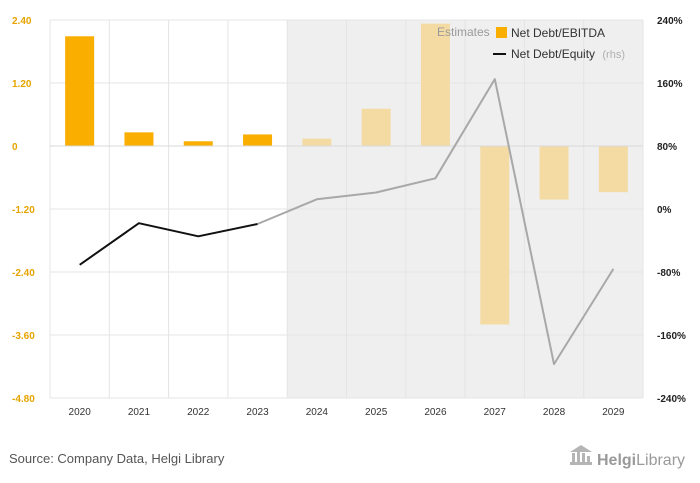 The width and height of the screenshot is (700, 483). I want to click on y-right-tick-4: -80%, so click(668, 273).